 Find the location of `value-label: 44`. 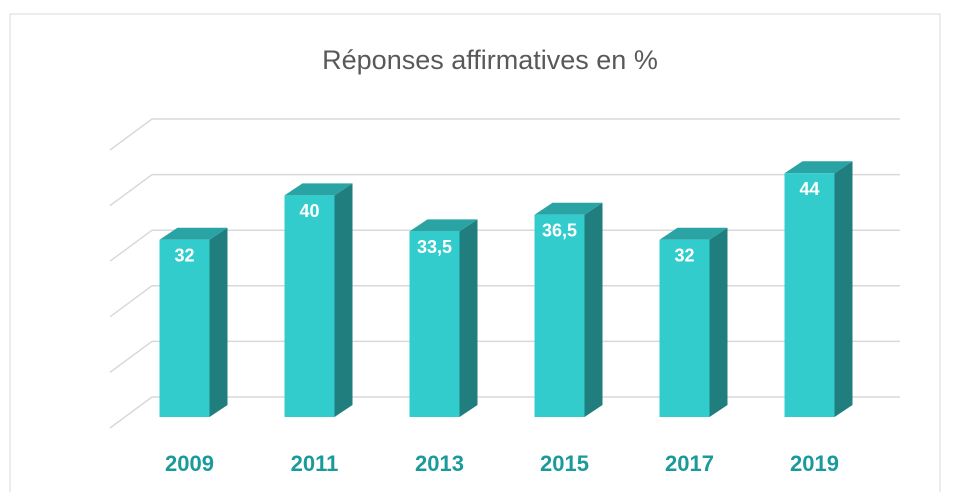

value-label: 44 is located at coordinates (809, 189).